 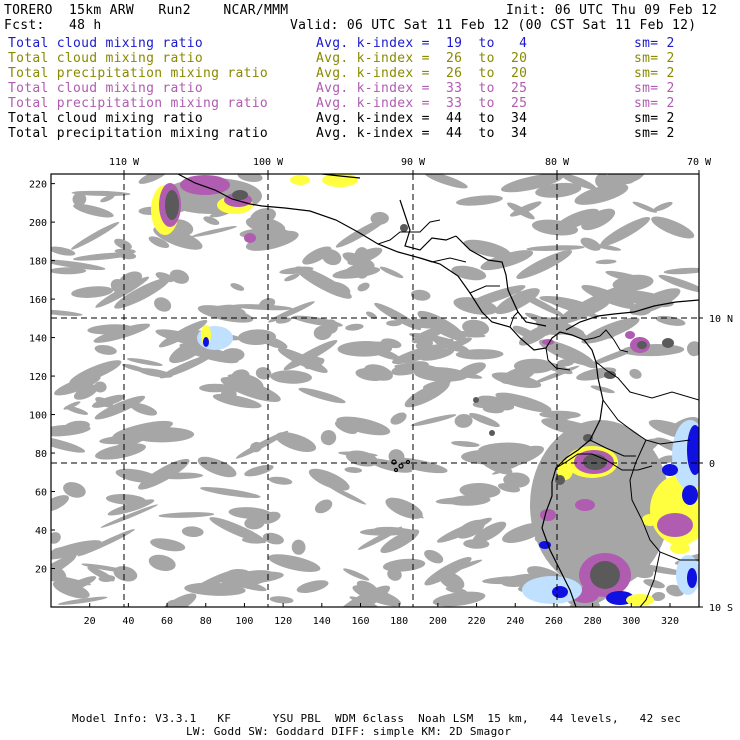 I want to click on y-tick-label: 40, so click(x=41, y=531).